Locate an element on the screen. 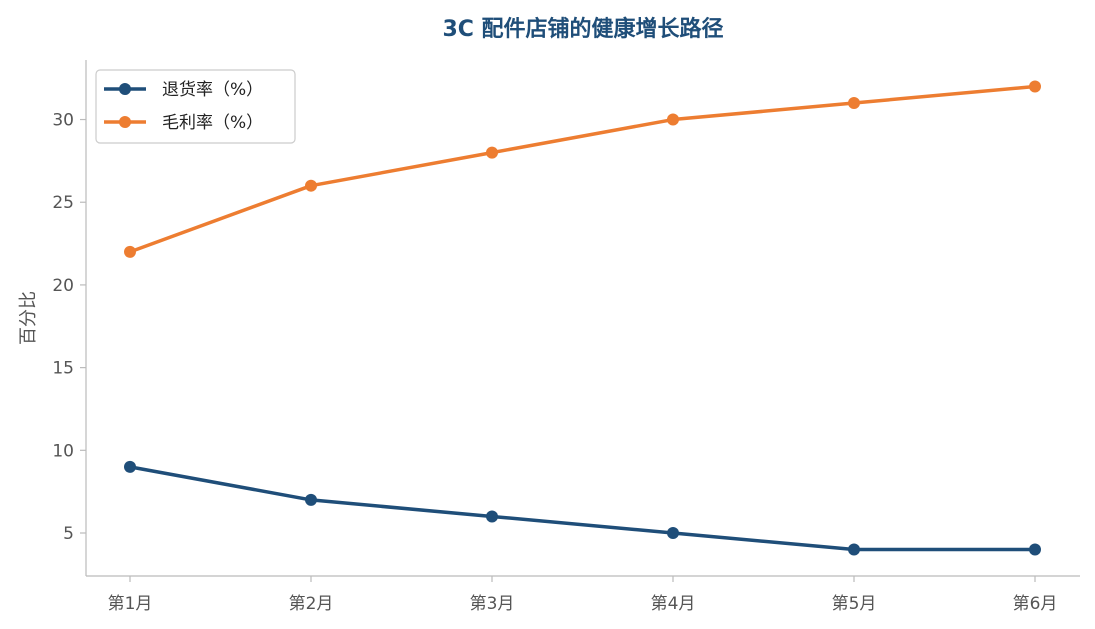  legend: 退货率（%） 毛利率（%） is located at coordinates (195, 106).